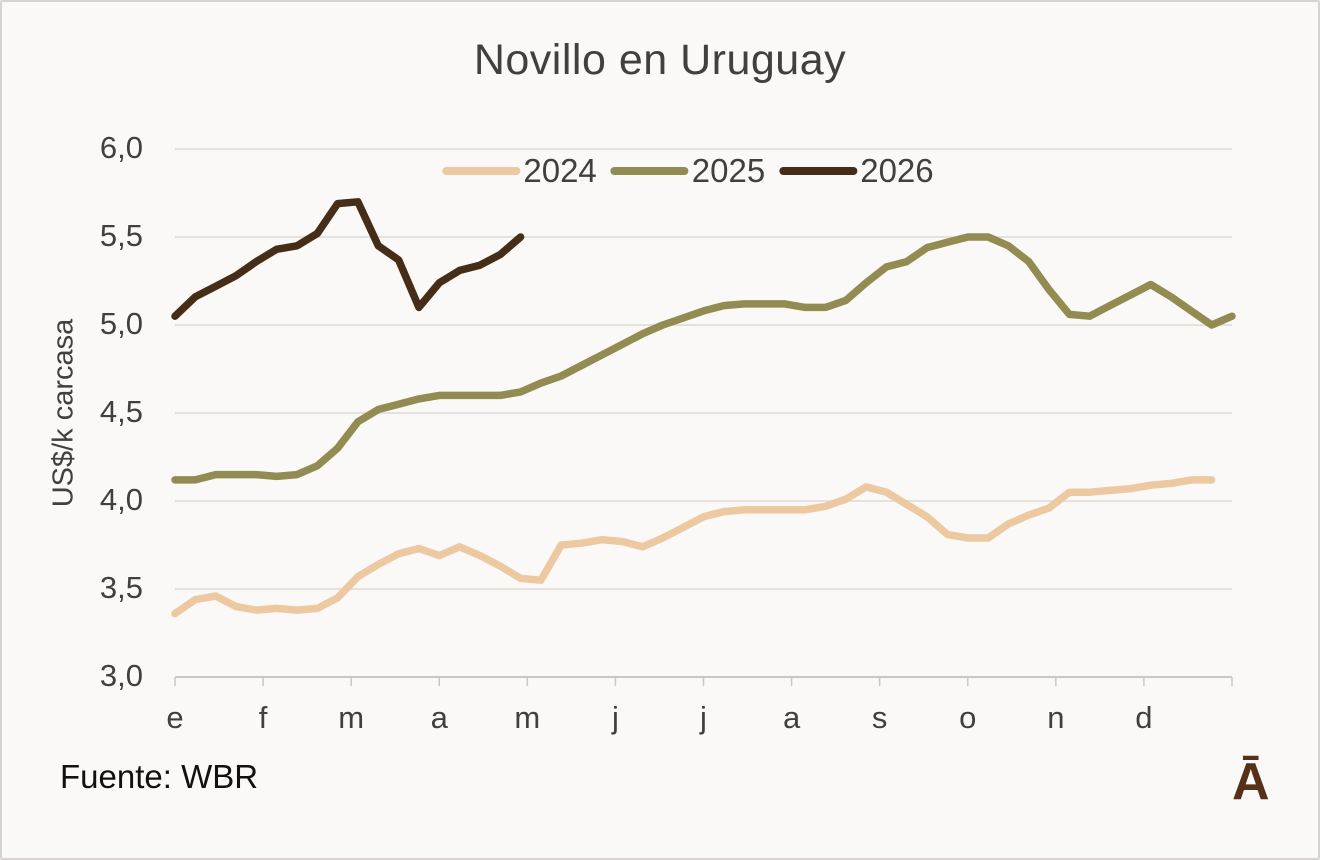 Image resolution: width=1320 pixels, height=860 pixels. Describe the element at coordinates (481, 171) in the screenshot. I see `legend-swatch-2024` at that location.